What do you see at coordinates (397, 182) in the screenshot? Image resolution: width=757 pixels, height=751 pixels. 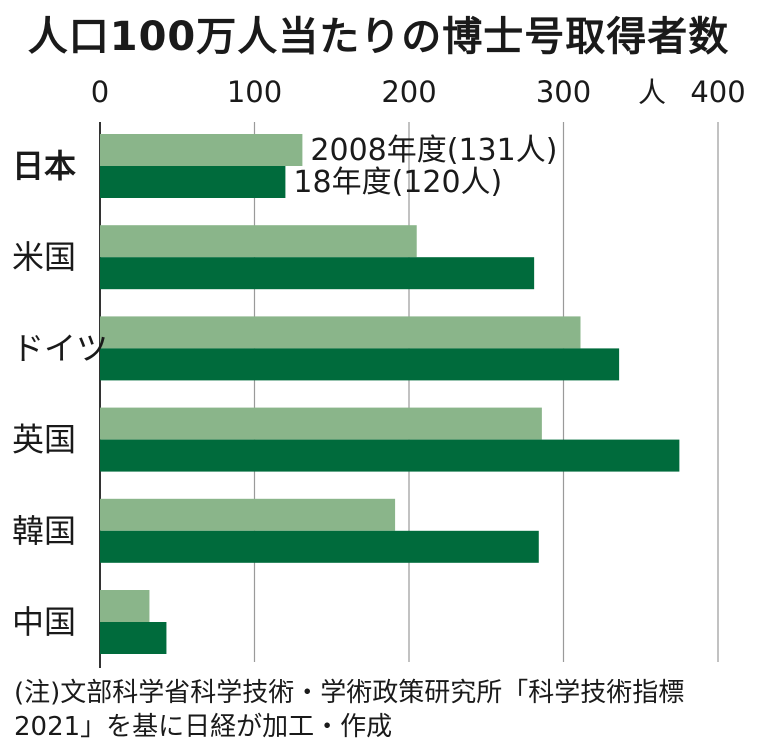 I see `data-label: 18年度(120人)` at bounding box center [397, 182].